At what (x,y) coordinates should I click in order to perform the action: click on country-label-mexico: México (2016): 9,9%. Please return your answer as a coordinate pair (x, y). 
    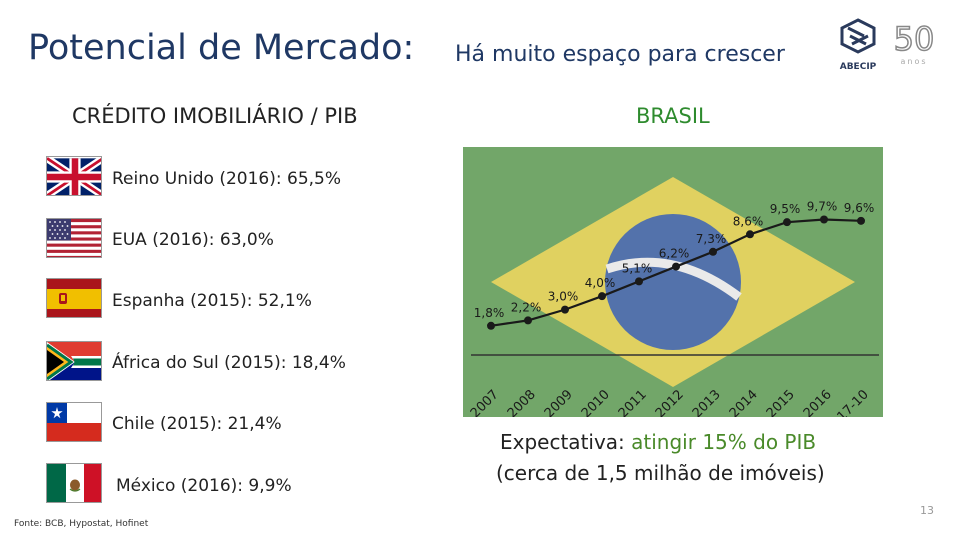
    Looking at the image, I should click on (204, 486).